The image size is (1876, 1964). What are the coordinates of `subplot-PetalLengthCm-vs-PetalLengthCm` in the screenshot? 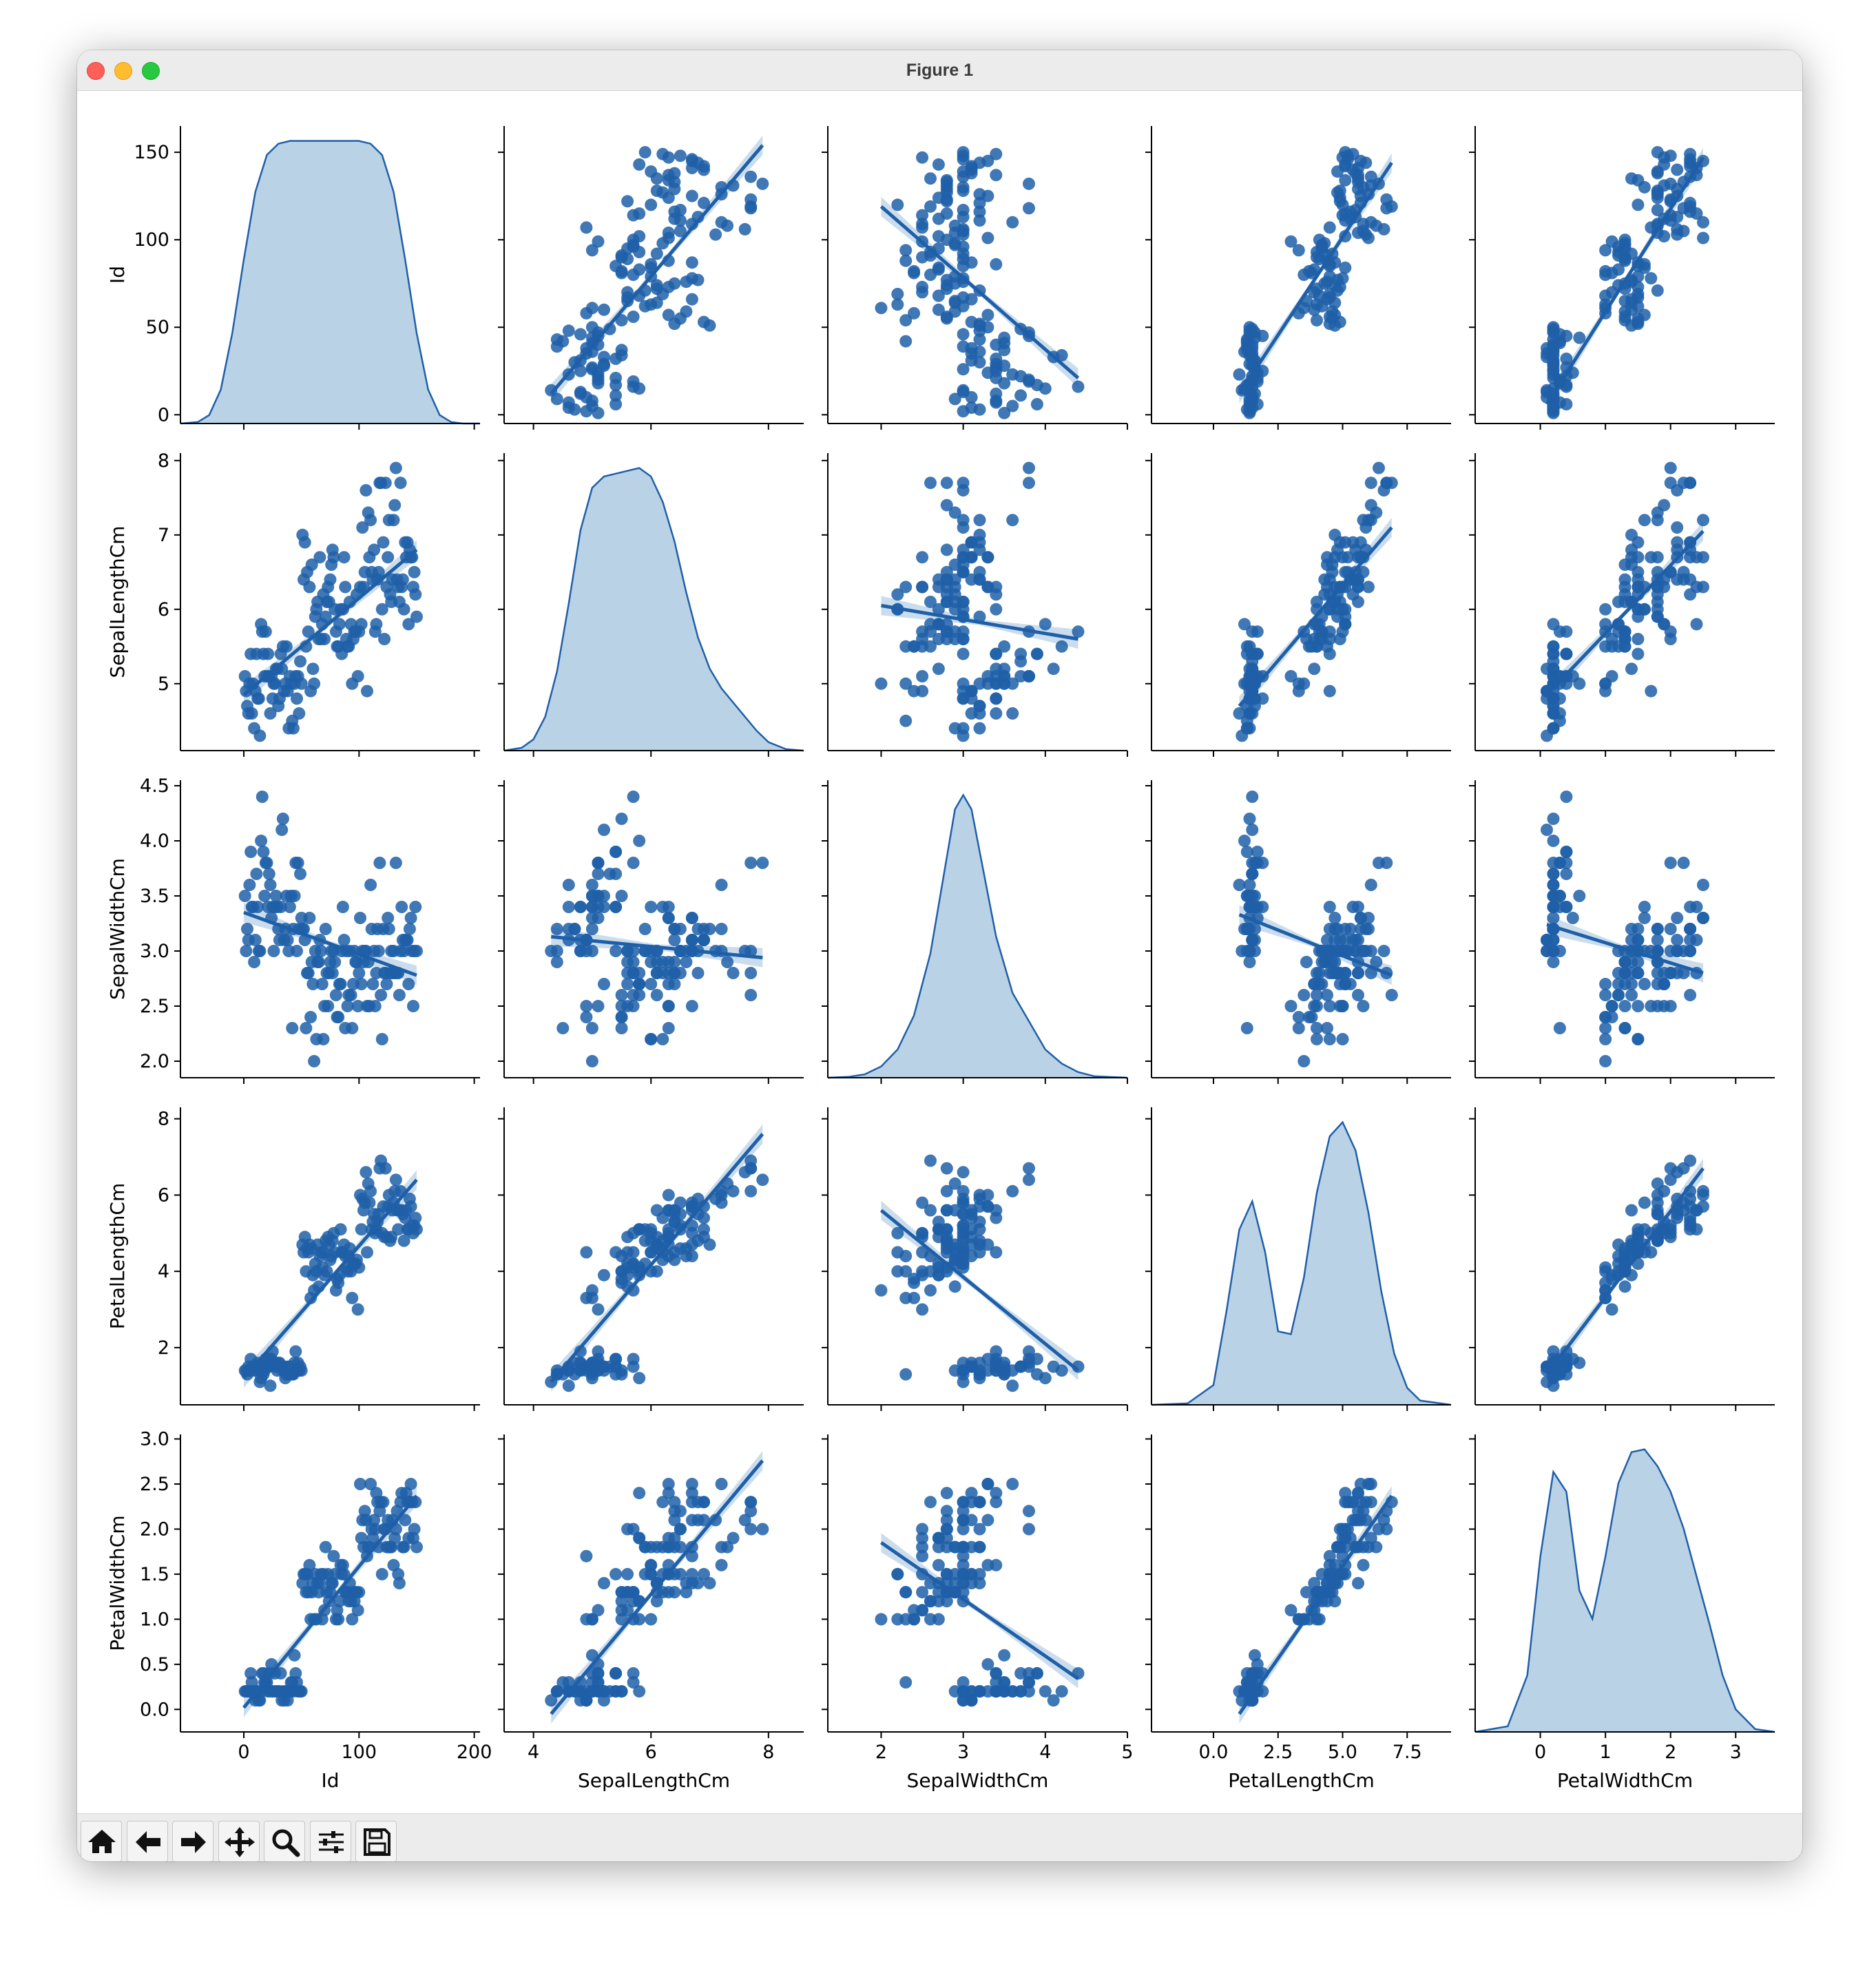 It's located at (1298, 1259).